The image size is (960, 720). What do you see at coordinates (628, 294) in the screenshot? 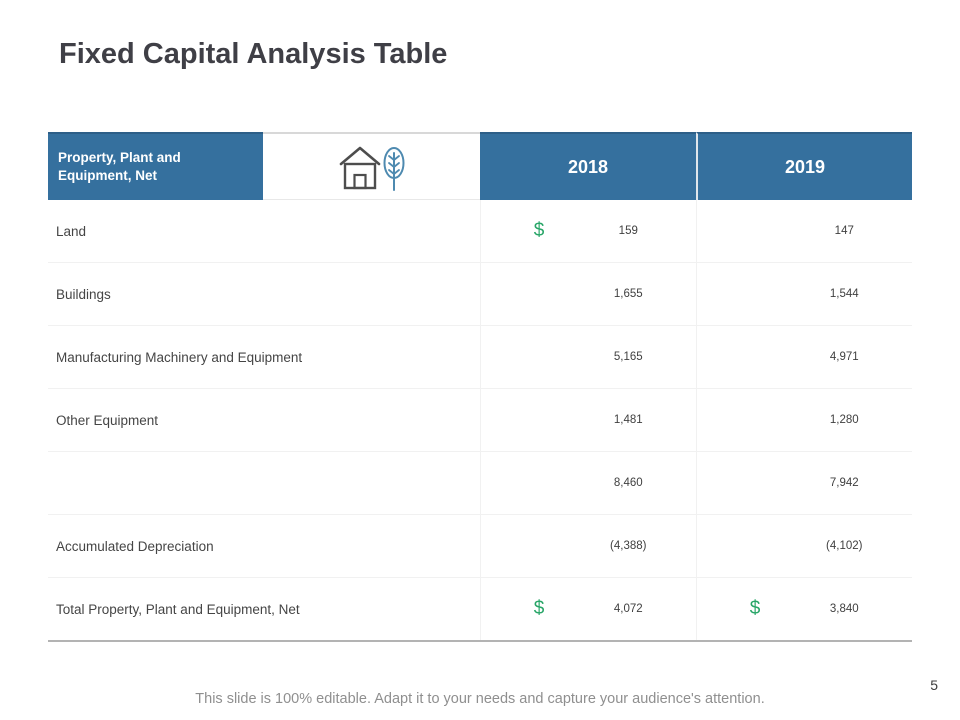
I see `value-2018: 1,655` at bounding box center [628, 294].